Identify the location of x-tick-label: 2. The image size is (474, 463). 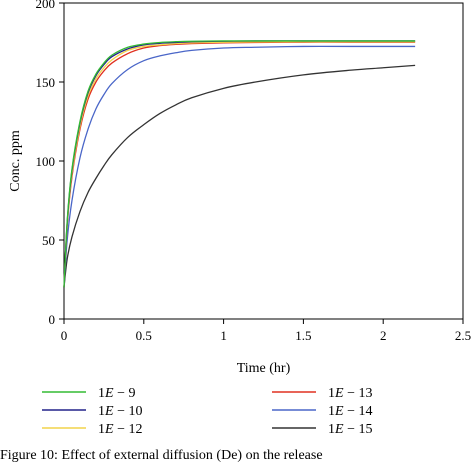
(383, 335).